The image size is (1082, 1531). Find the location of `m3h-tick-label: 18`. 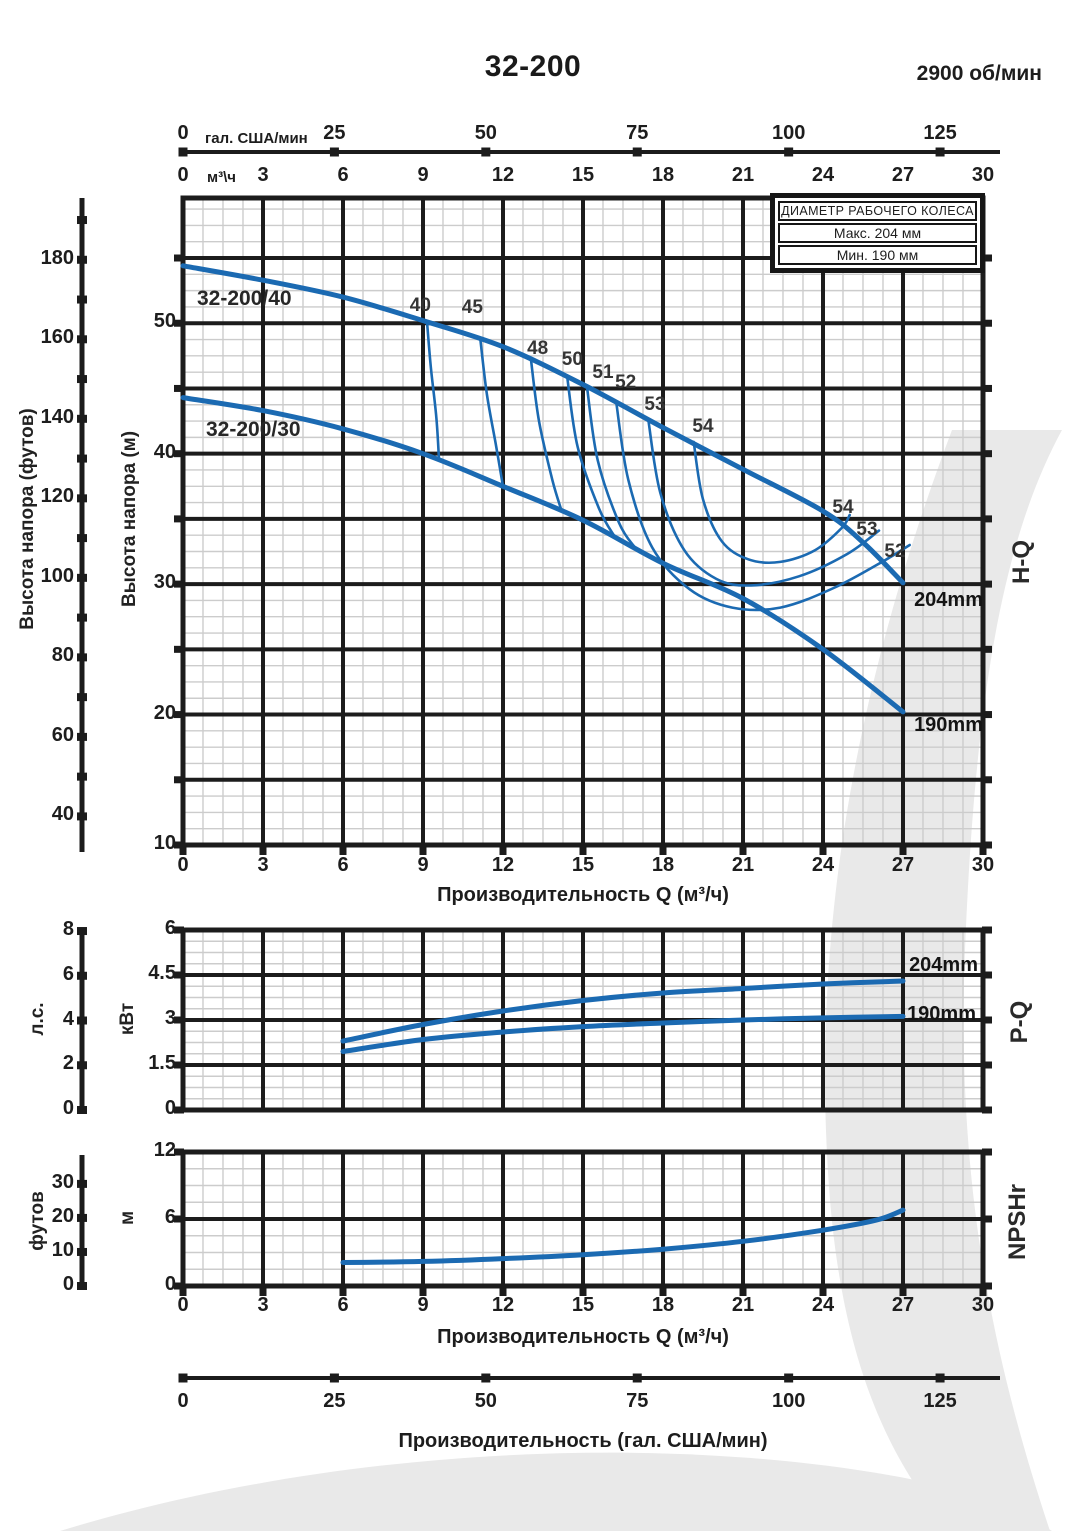

m3h-tick-label: 18 is located at coordinates (663, 175).